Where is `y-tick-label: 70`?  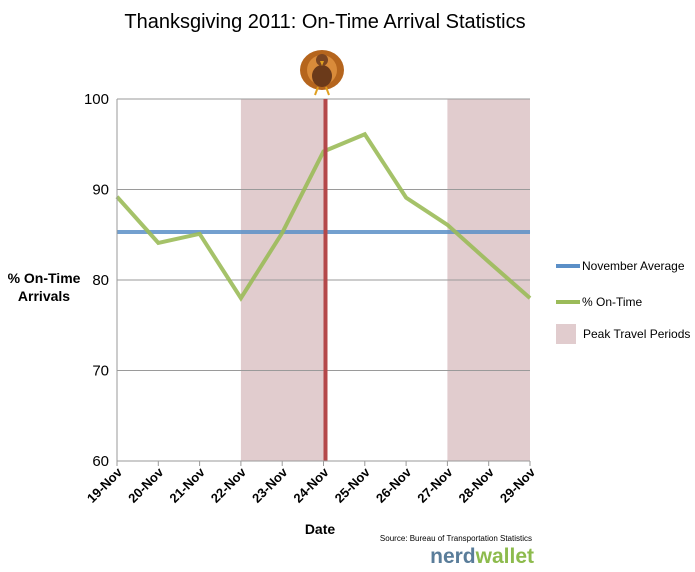
y-tick-label: 70 is located at coordinates (100, 371).